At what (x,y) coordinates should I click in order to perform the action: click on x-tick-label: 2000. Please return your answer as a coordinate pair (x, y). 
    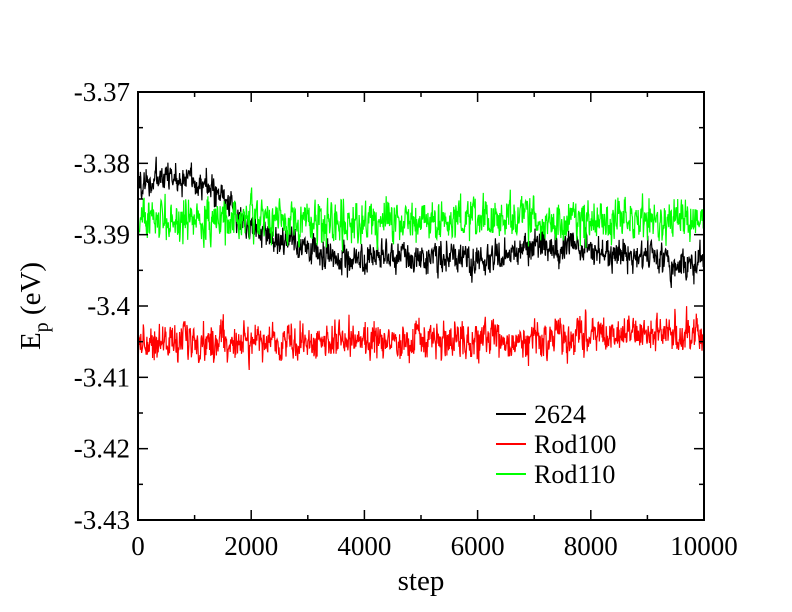
    Looking at the image, I should click on (251, 546).